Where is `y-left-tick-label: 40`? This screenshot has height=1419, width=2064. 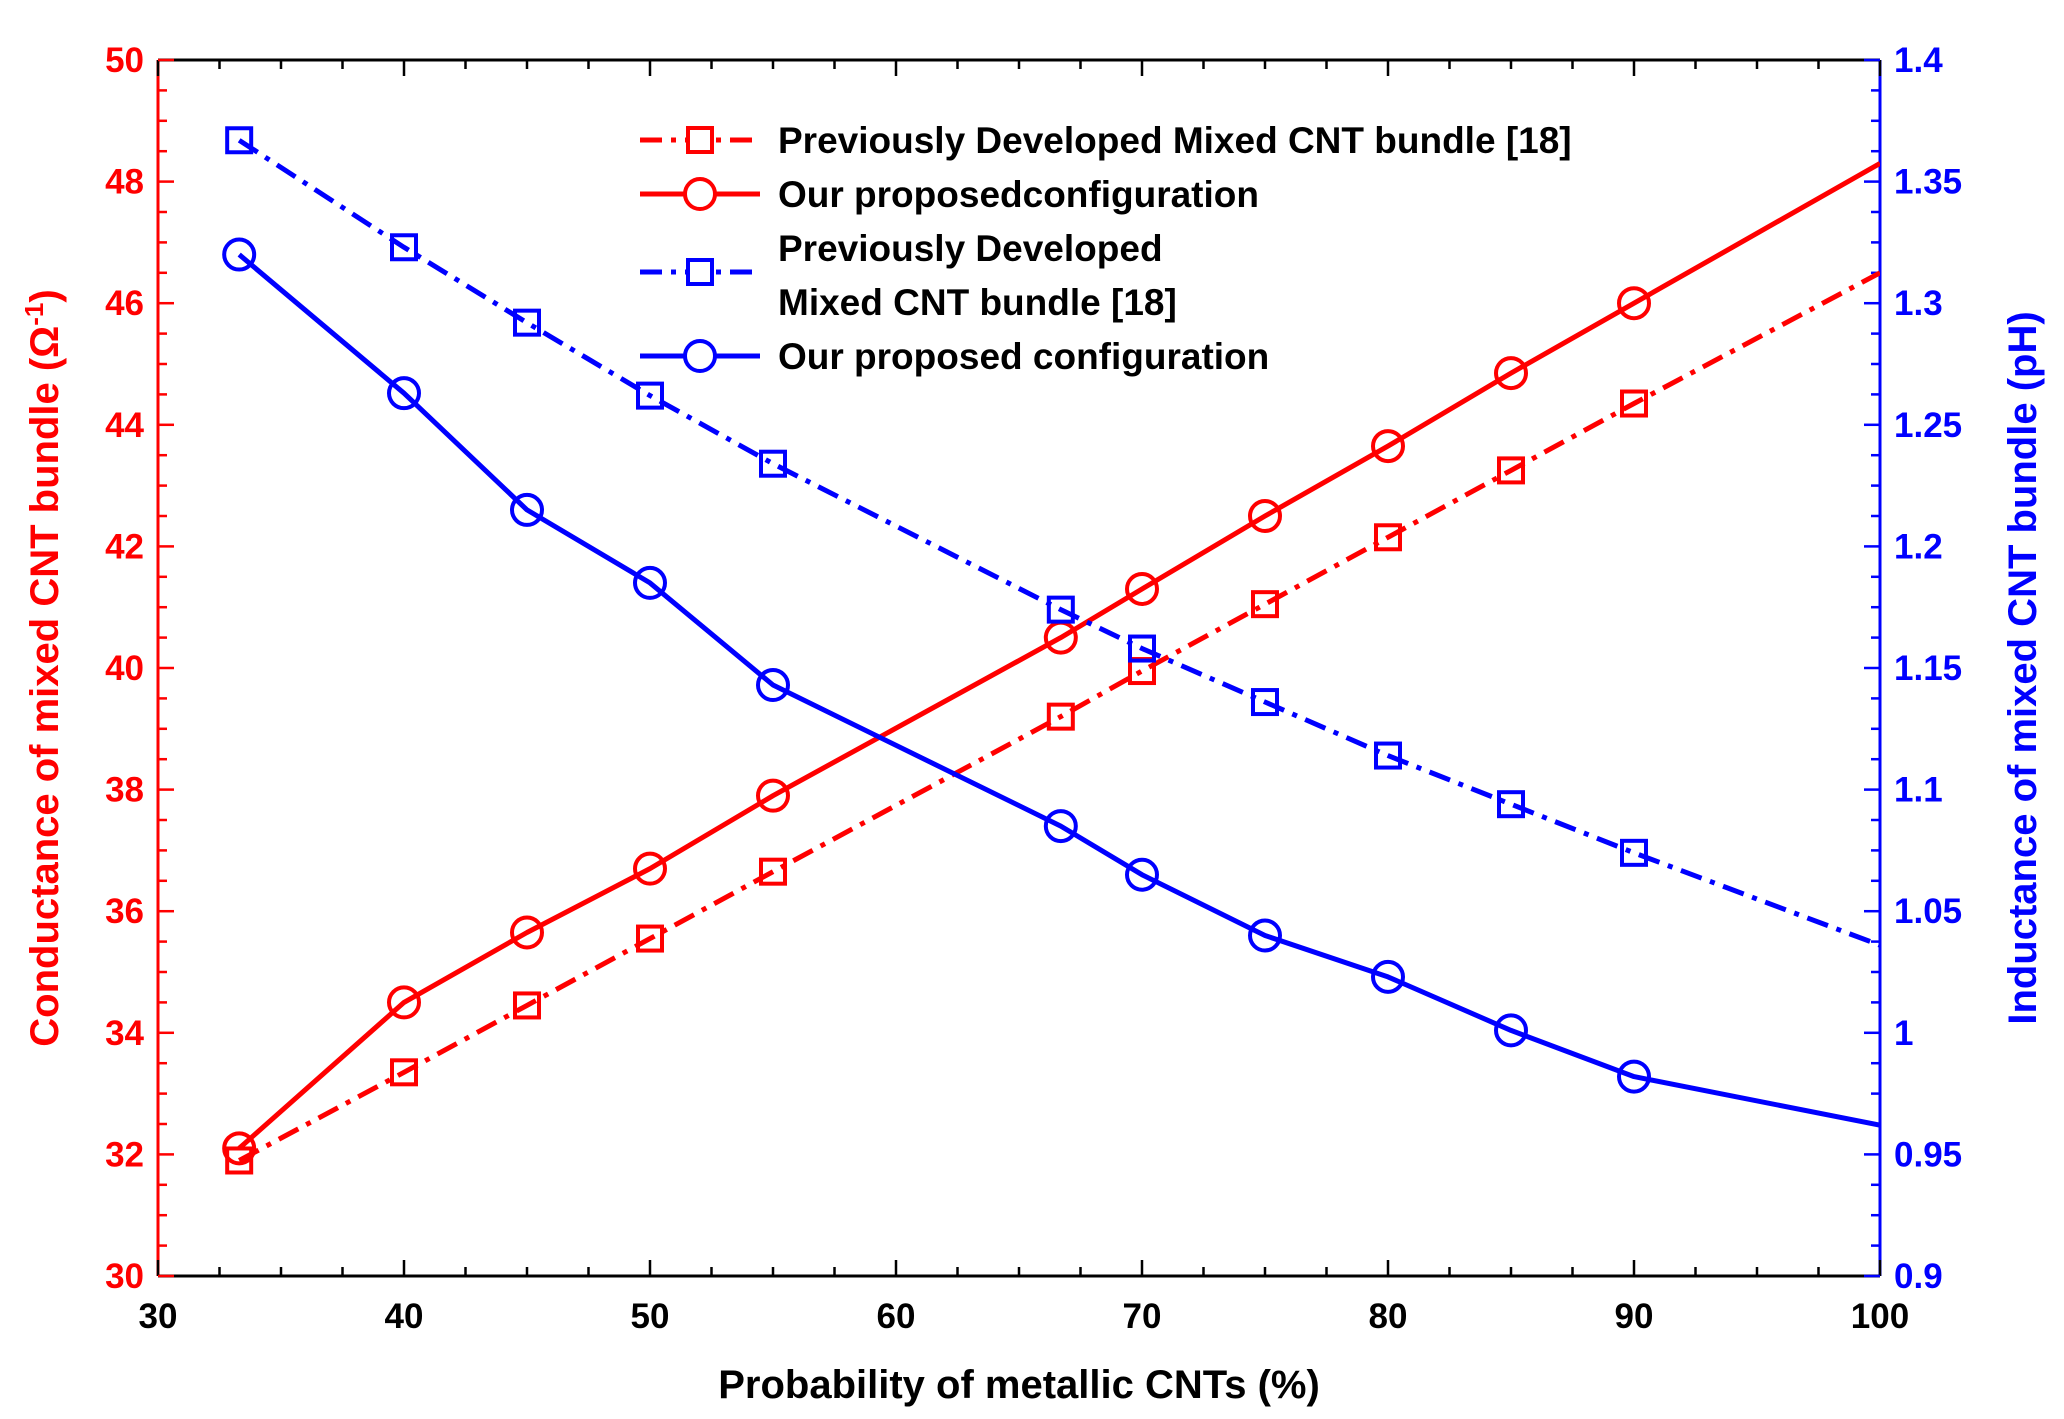 y-left-tick-label: 40 is located at coordinates (124, 668).